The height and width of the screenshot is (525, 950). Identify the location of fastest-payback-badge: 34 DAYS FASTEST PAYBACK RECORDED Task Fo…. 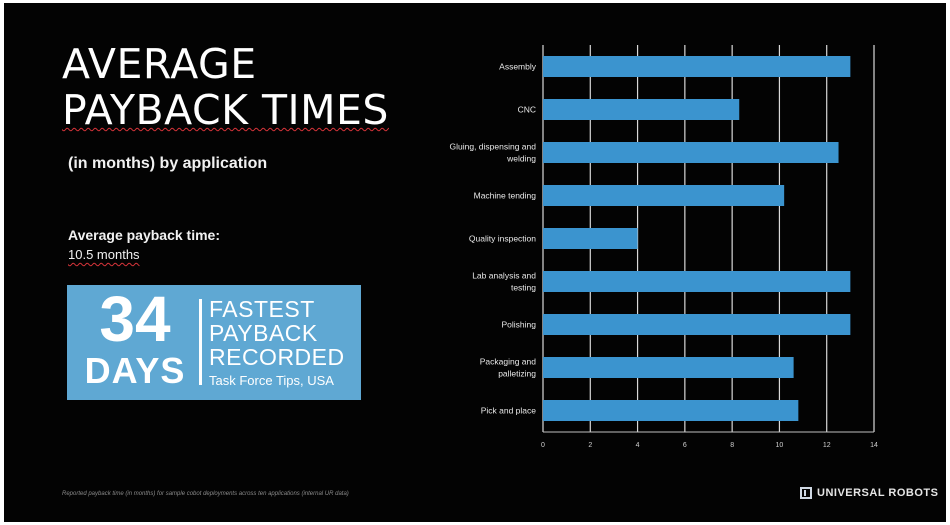
(214, 342).